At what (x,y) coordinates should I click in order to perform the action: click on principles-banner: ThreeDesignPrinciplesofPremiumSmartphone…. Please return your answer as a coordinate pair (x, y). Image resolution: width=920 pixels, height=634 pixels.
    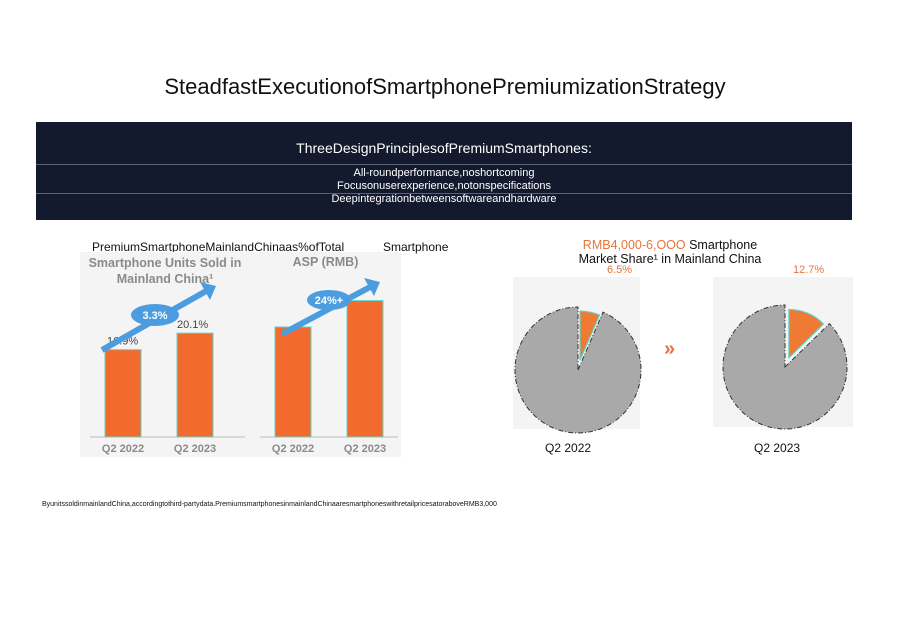
    Looking at the image, I should click on (444, 171).